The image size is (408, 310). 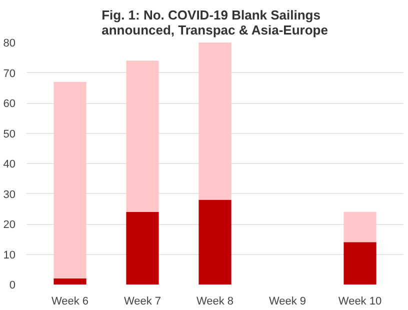 I want to click on y-tick-label: 50, so click(x=9, y=134).